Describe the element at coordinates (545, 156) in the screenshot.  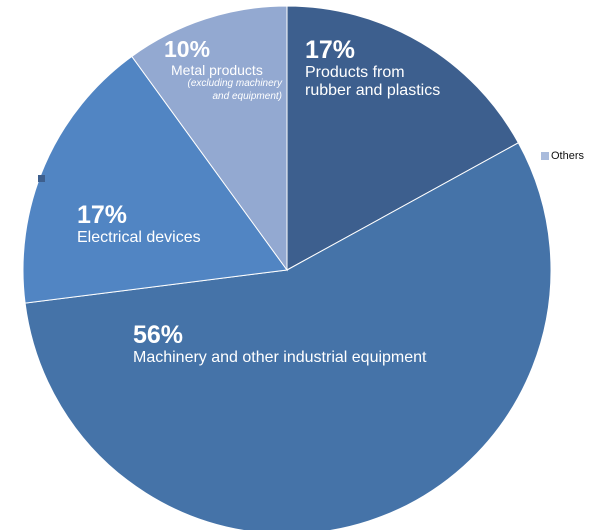
I see `legend-swatch-others` at that location.